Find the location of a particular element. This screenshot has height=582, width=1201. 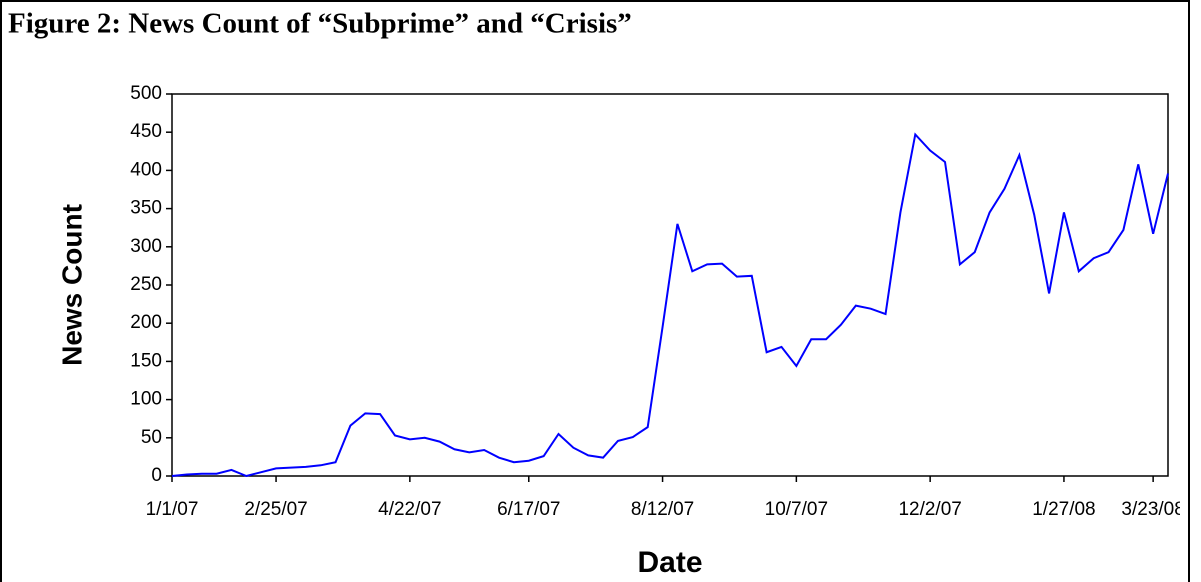

y-tick-label: 200 is located at coordinates (146, 322).